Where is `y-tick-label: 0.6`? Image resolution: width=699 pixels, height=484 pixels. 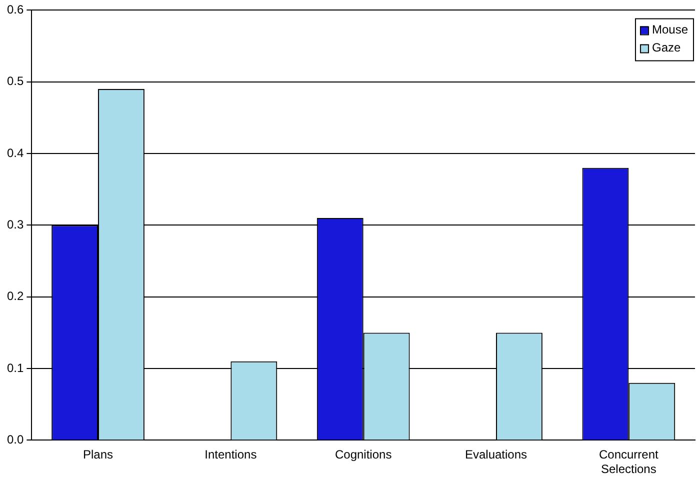
y-tick-label: 0.6 is located at coordinates (15, 9).